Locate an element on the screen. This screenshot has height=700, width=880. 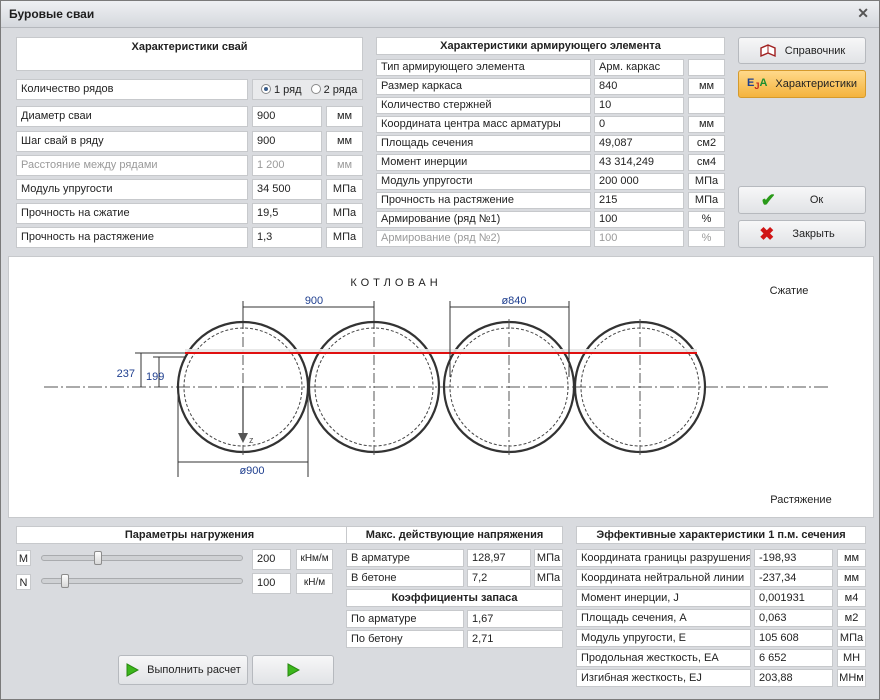
tens-input: 1,3 is located at coordinates (287, 237).